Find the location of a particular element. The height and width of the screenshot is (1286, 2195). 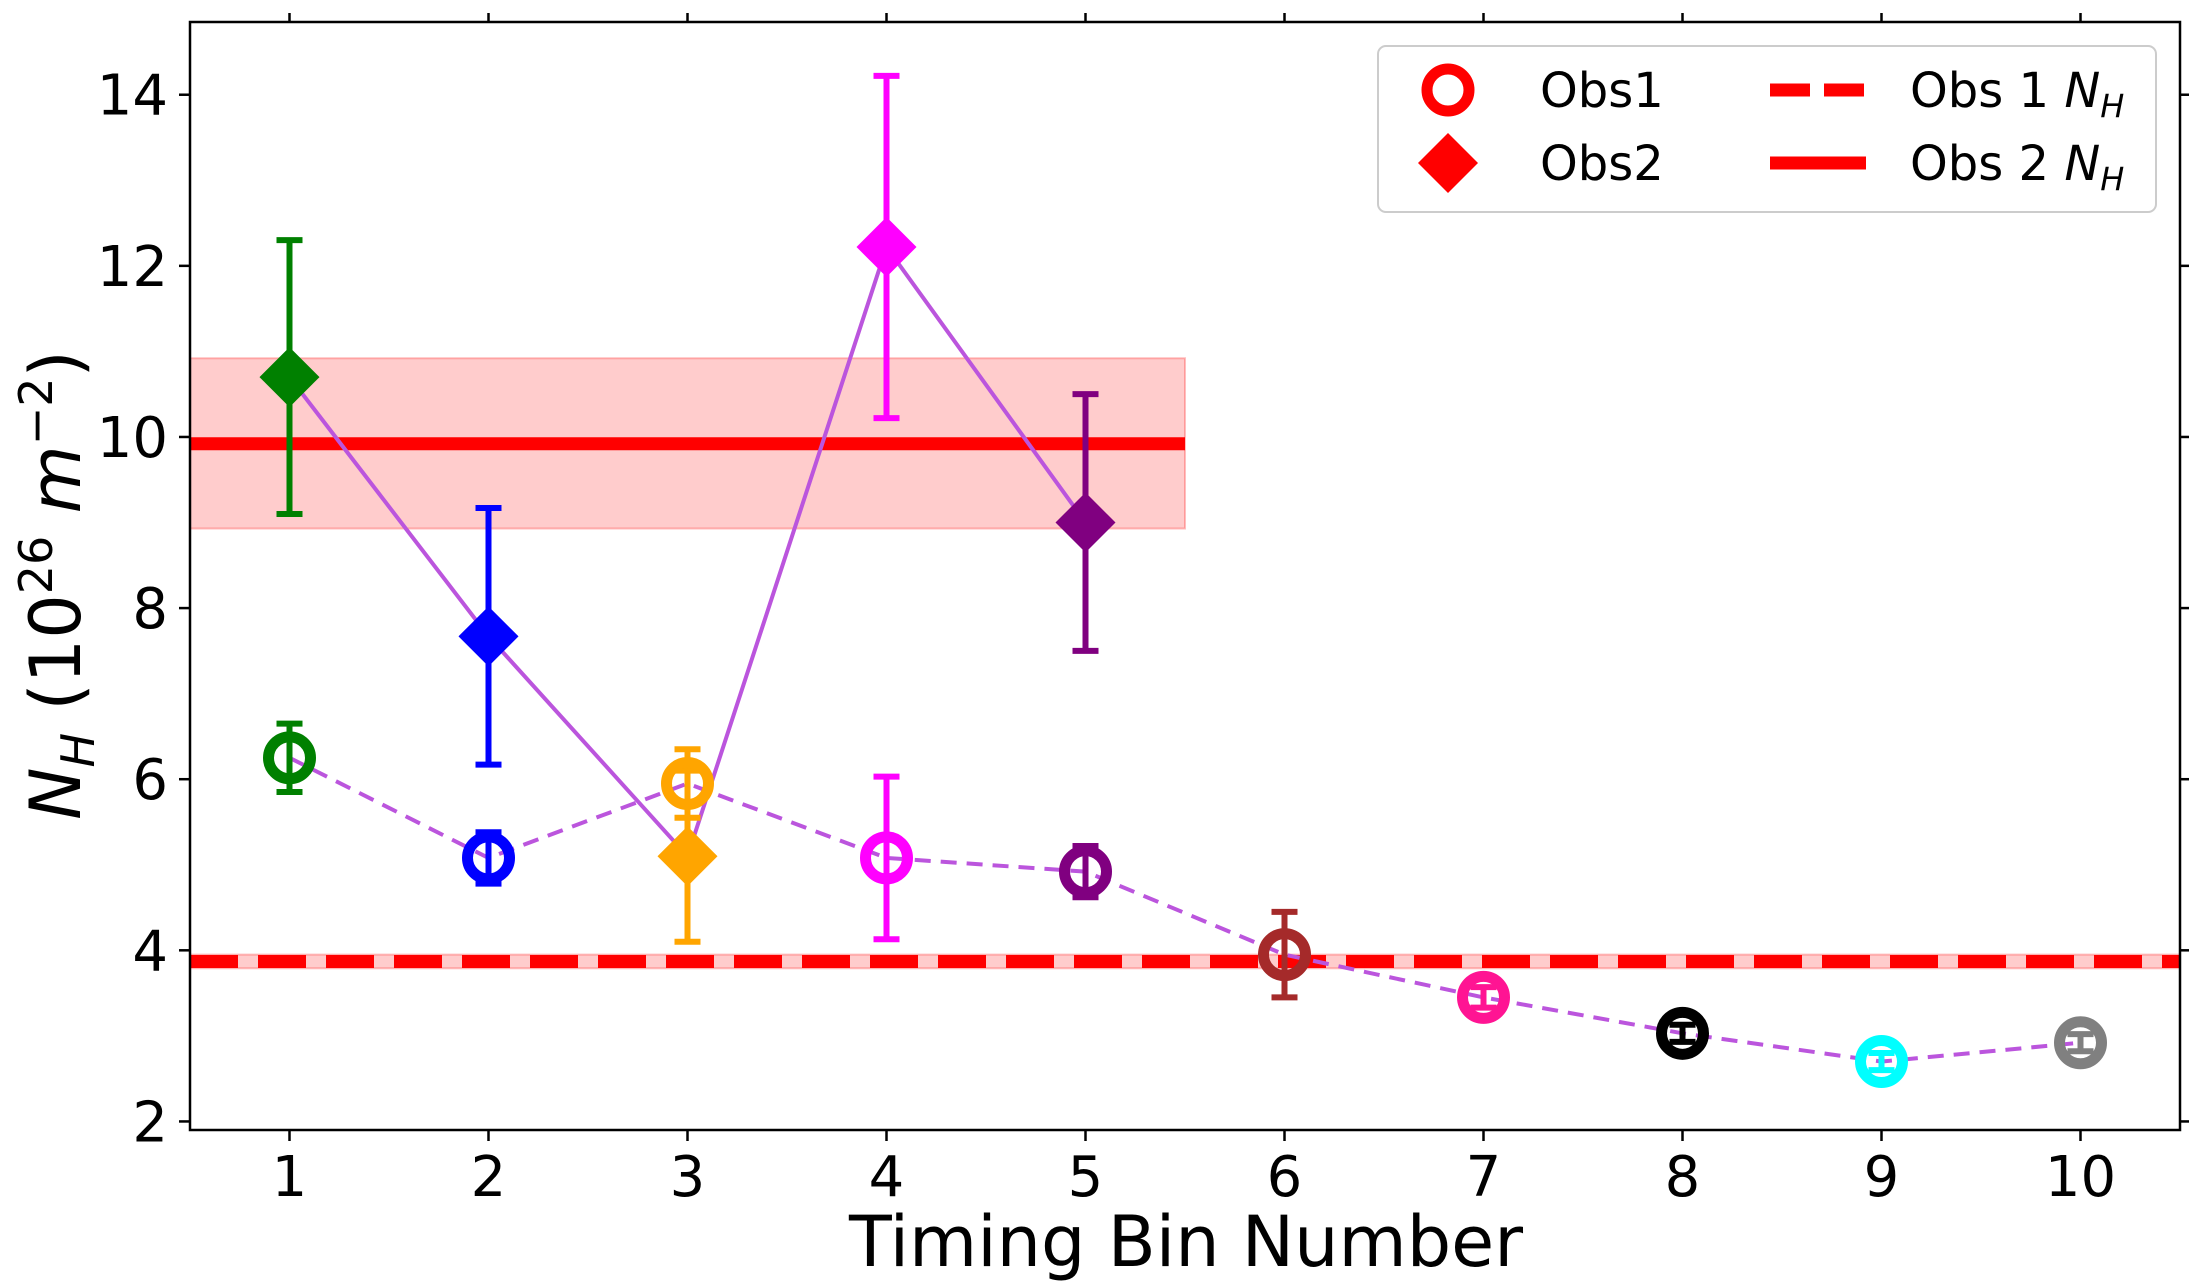

y-axis-label: NH (1026 m−2) is located at coordinates (57, 585).